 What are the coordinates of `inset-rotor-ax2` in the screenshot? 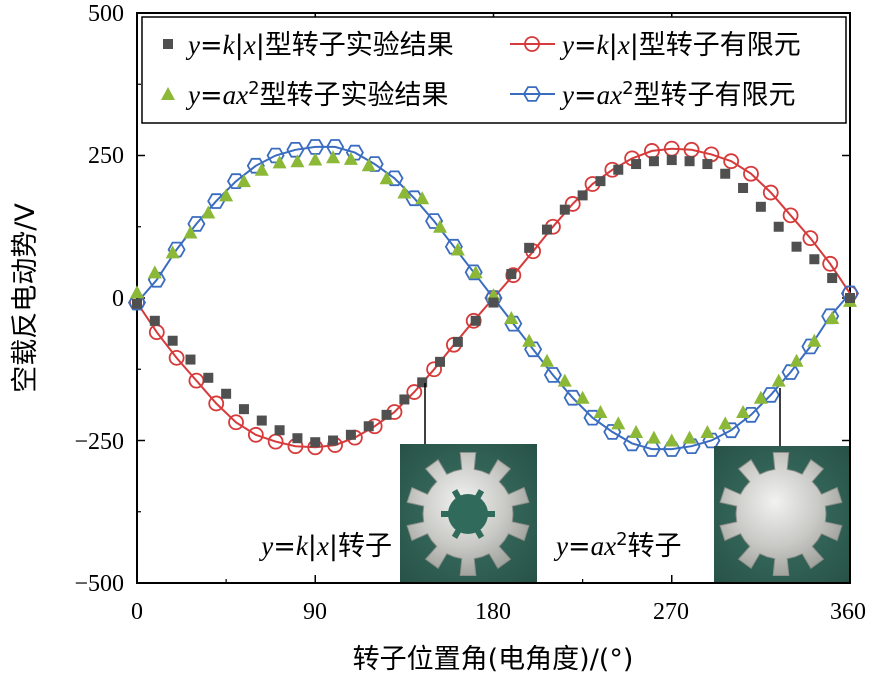 It's located at (781, 485).